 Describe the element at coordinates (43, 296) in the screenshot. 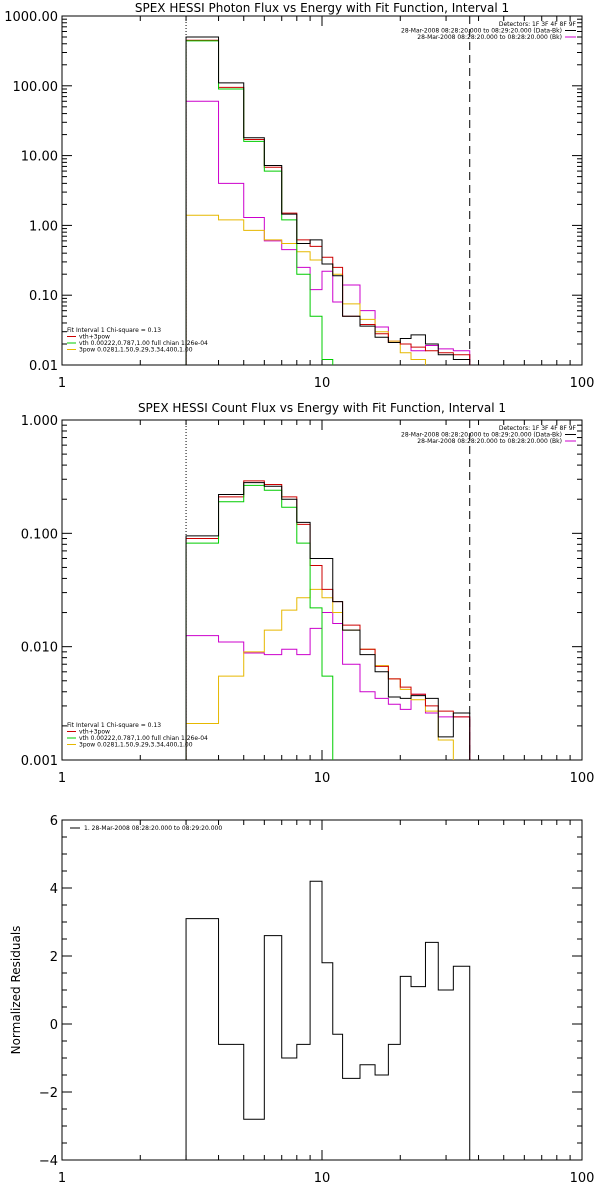

I see `y-tick-label: 0.10` at that location.